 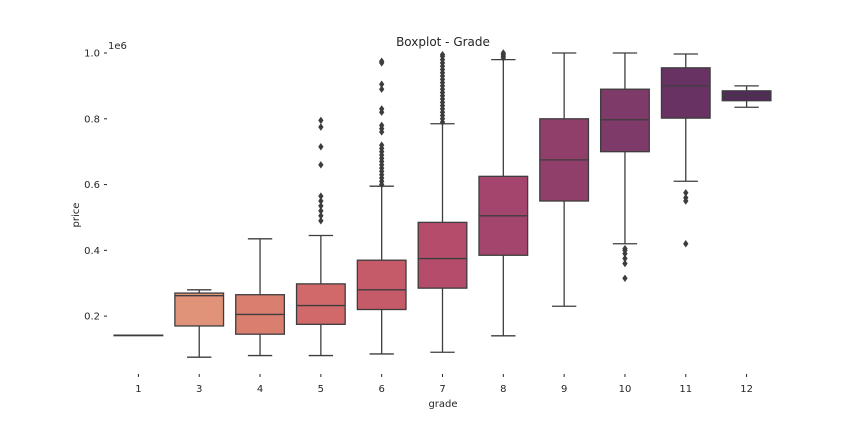 I want to click on x-tick-label: 11, so click(x=685, y=389).